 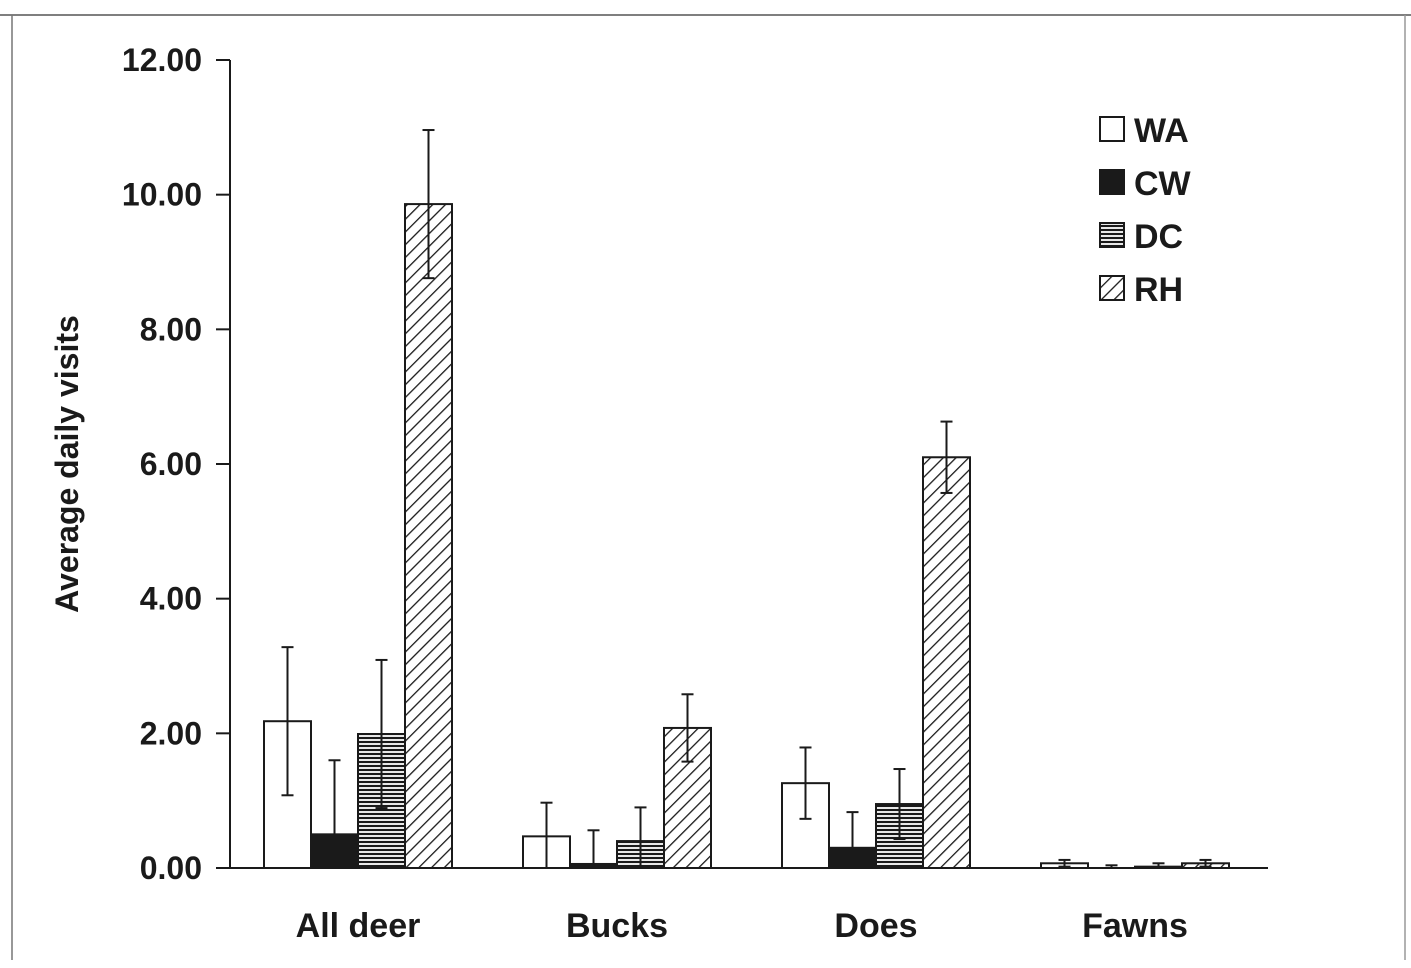 What do you see at coordinates (171, 464) in the screenshot?
I see `y-tick-label: 6.00` at bounding box center [171, 464].